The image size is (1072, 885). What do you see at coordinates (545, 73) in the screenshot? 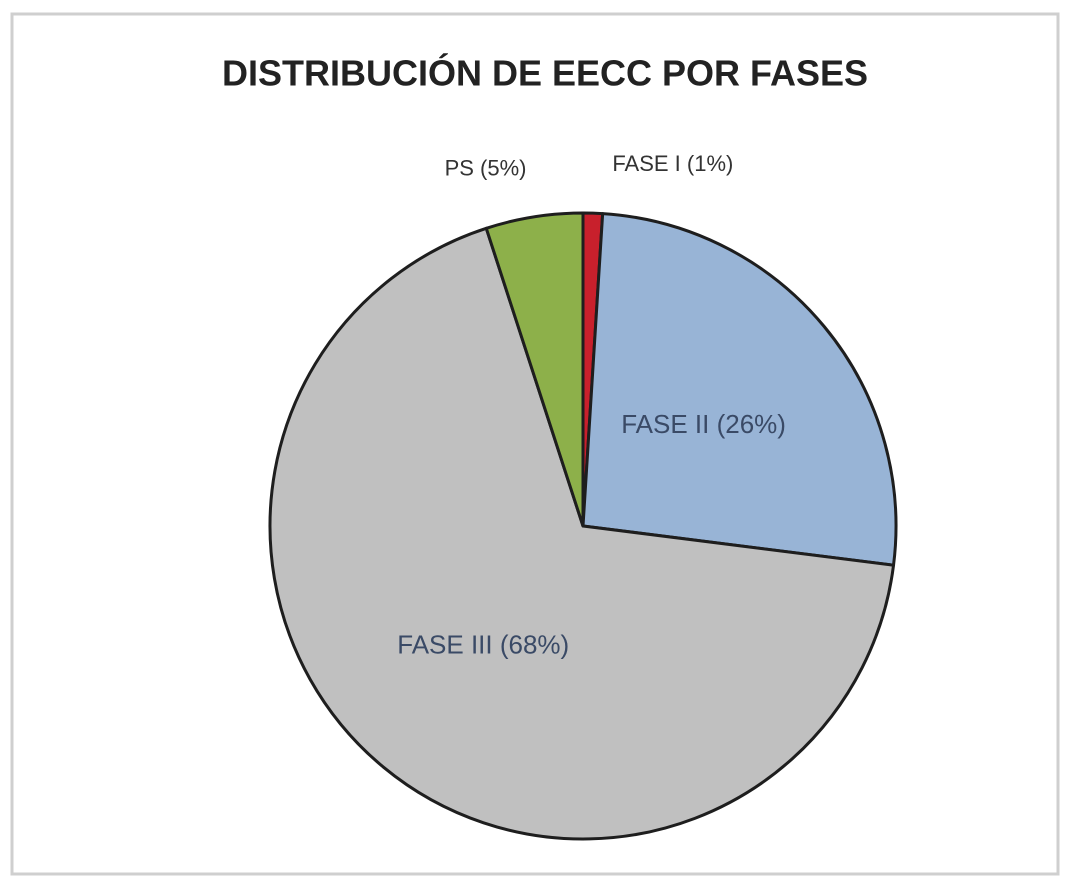
I see `chart-title: DISTRIBUCIÓN DE EECC POR FASES` at bounding box center [545, 73].